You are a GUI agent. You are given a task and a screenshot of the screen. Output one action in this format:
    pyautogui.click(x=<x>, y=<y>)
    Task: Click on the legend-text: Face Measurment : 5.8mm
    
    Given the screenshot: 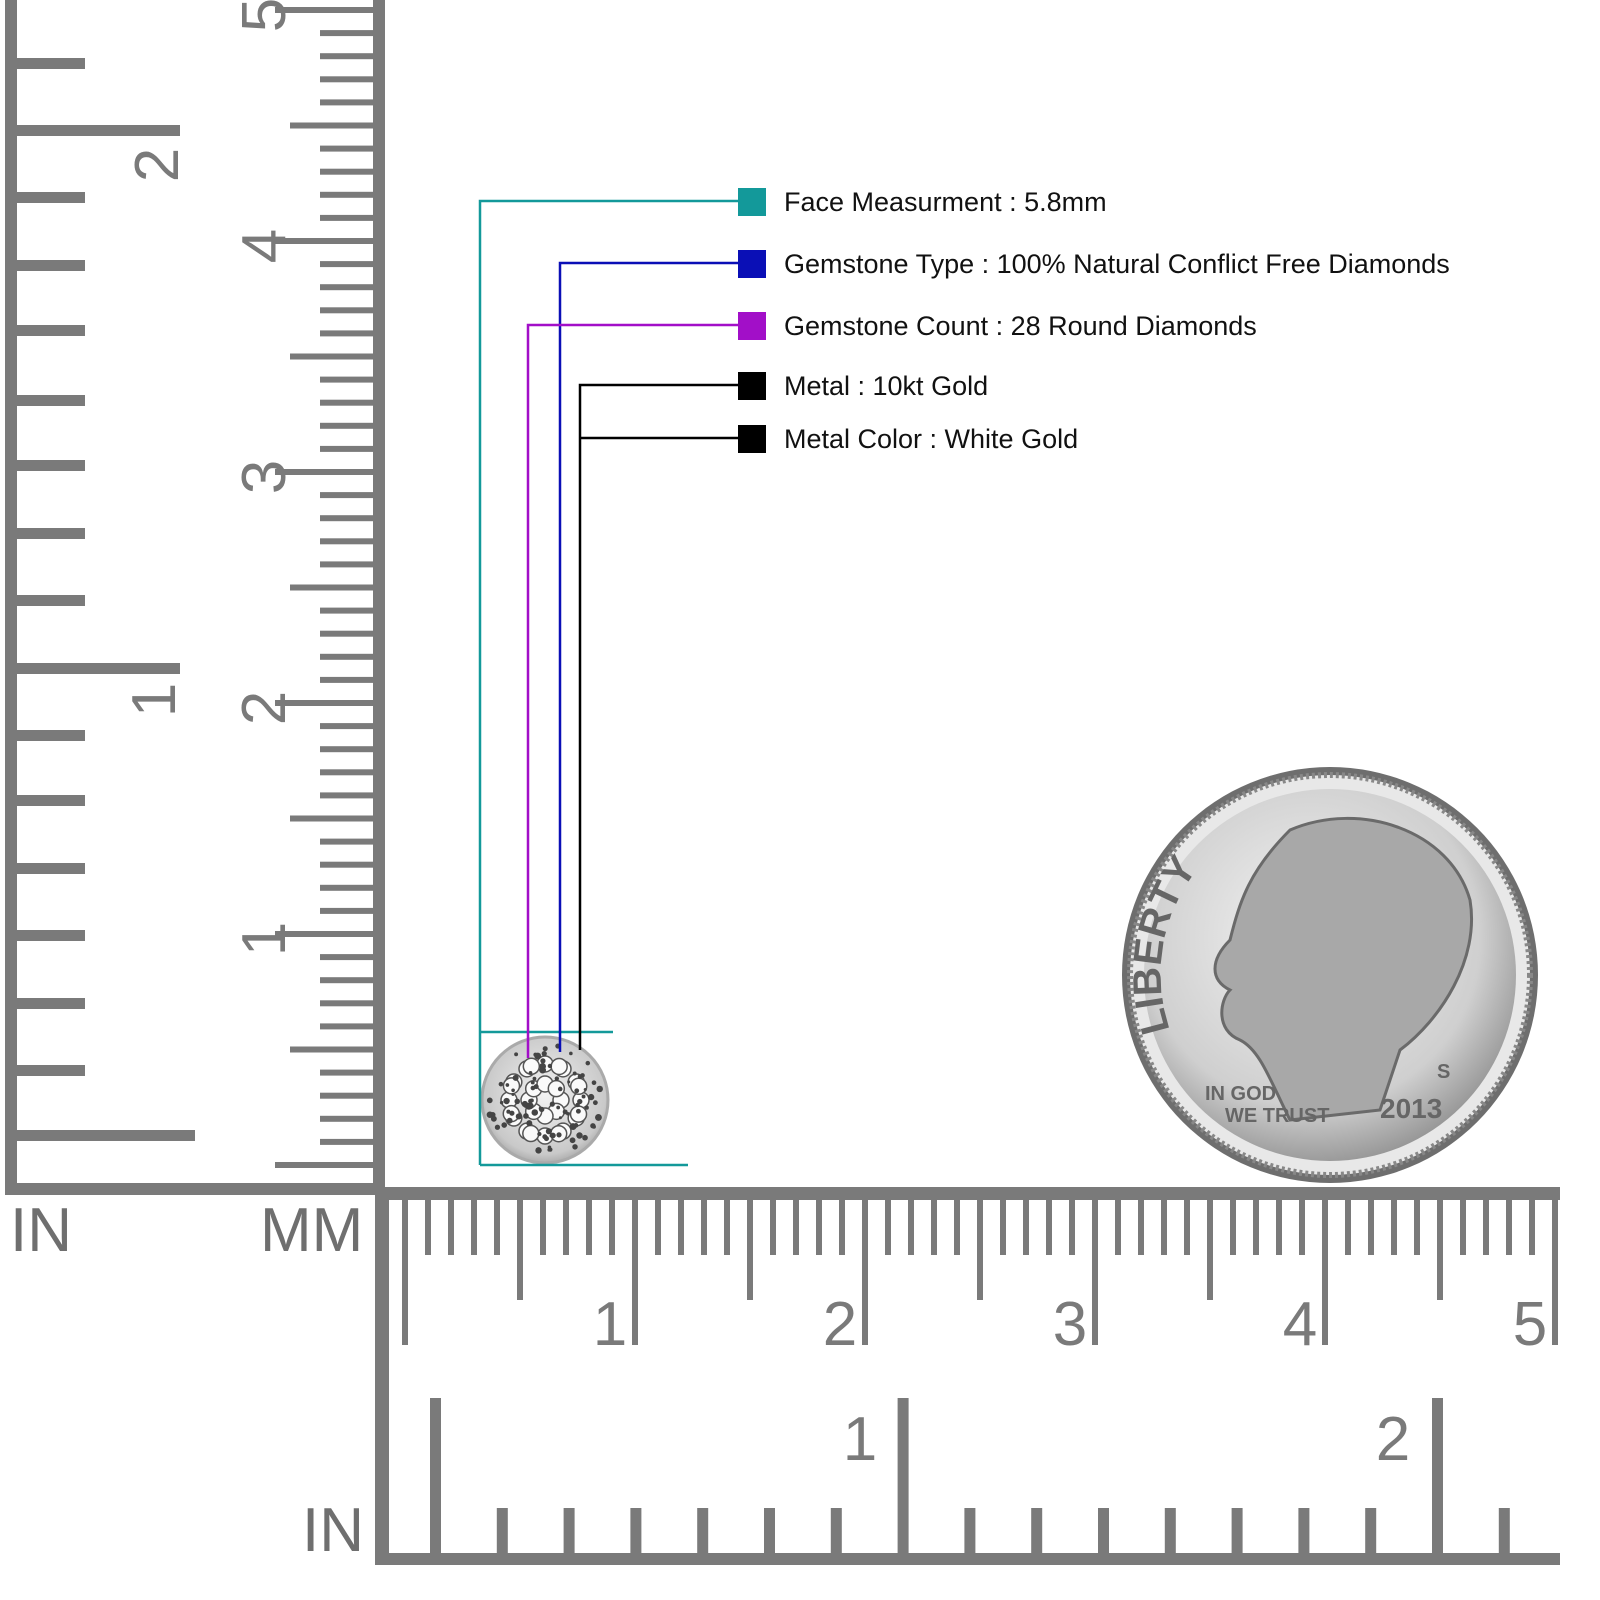 What is the action you would take?
    pyautogui.click(x=945, y=201)
    